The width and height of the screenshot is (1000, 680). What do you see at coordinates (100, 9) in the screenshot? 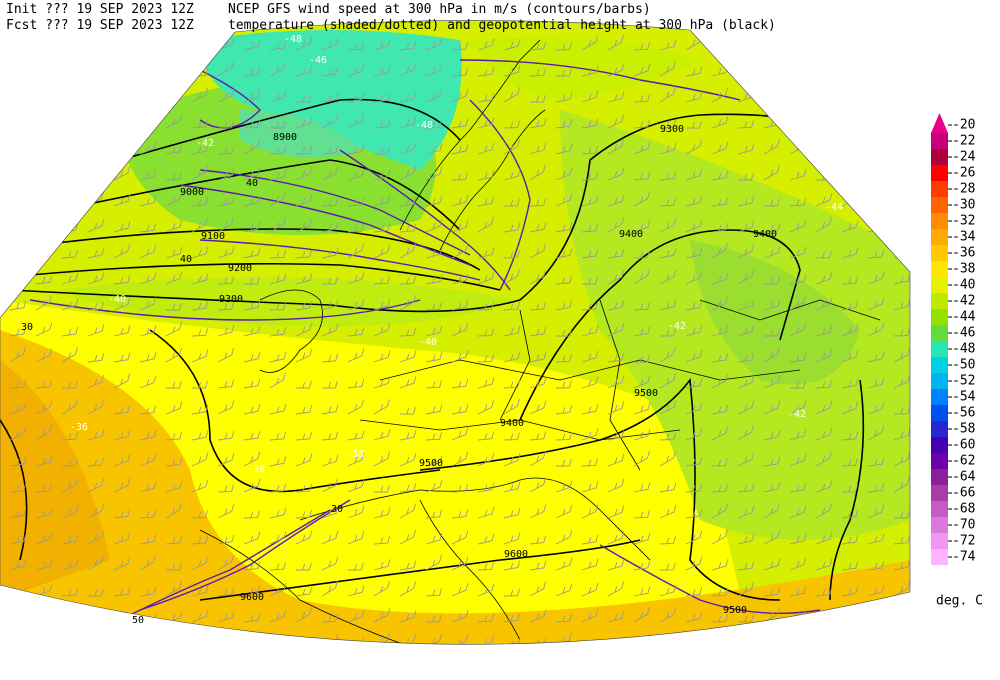
I see `init-line: Init ??? 19 SEP 2023 12Z` at bounding box center [100, 9].